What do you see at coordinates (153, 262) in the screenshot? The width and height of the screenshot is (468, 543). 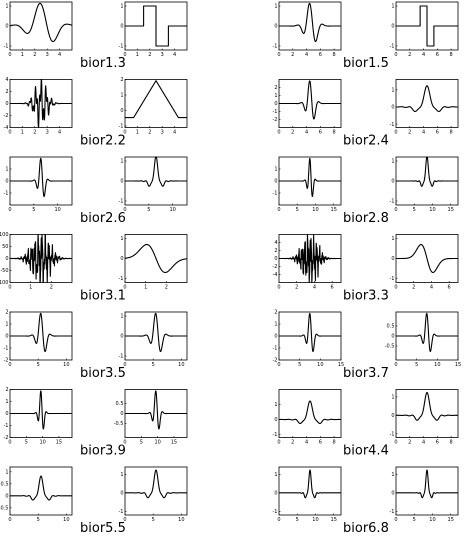 I see `panel-6-1: 0 1 2 -1 0 1` at bounding box center [153, 262].